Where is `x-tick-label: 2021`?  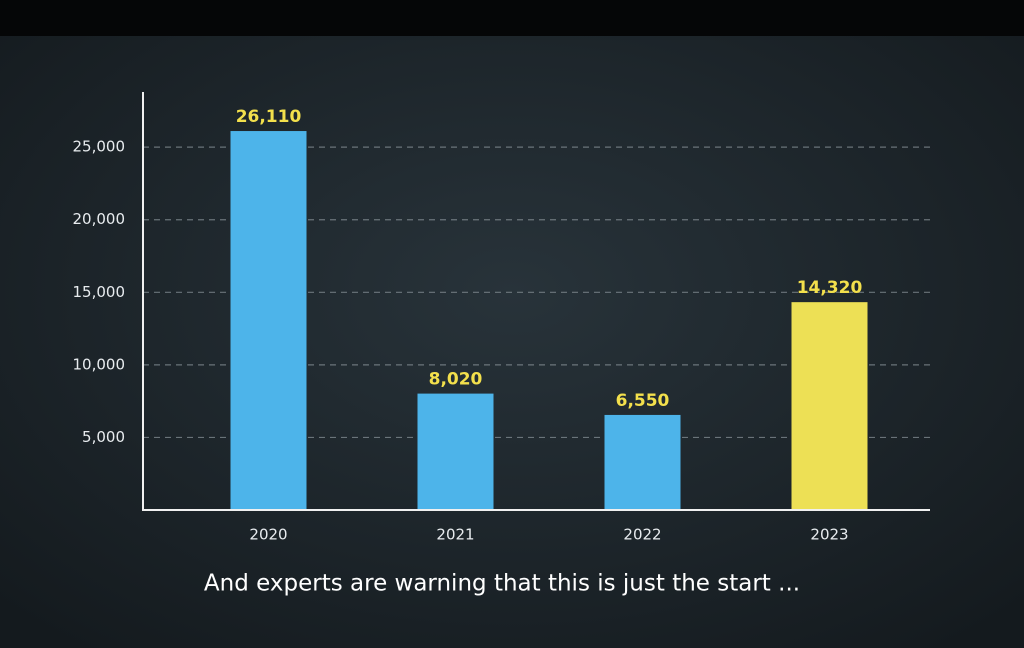 x-tick-label: 2021 is located at coordinates (455, 535).